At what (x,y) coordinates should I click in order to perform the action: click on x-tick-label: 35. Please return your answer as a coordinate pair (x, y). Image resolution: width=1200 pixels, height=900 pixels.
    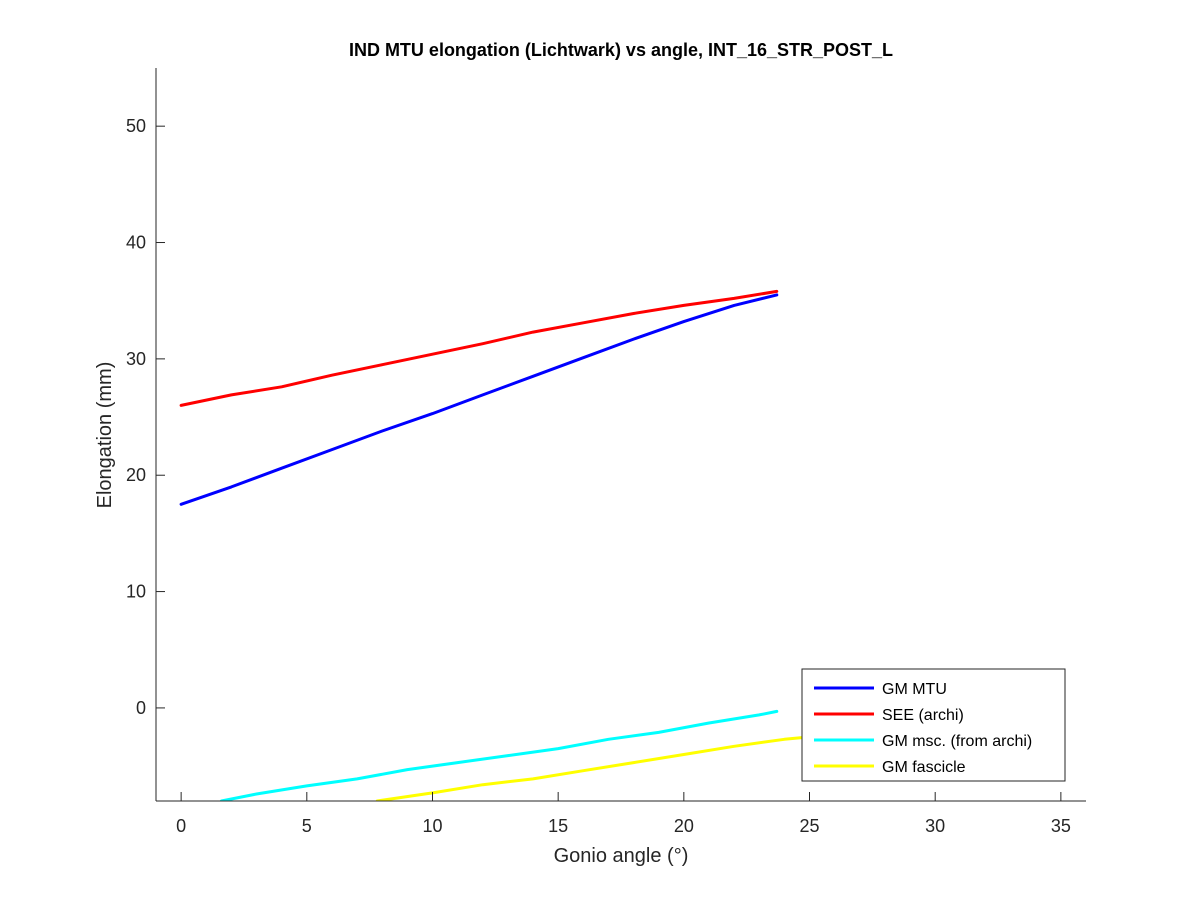
    Looking at the image, I should click on (1061, 826).